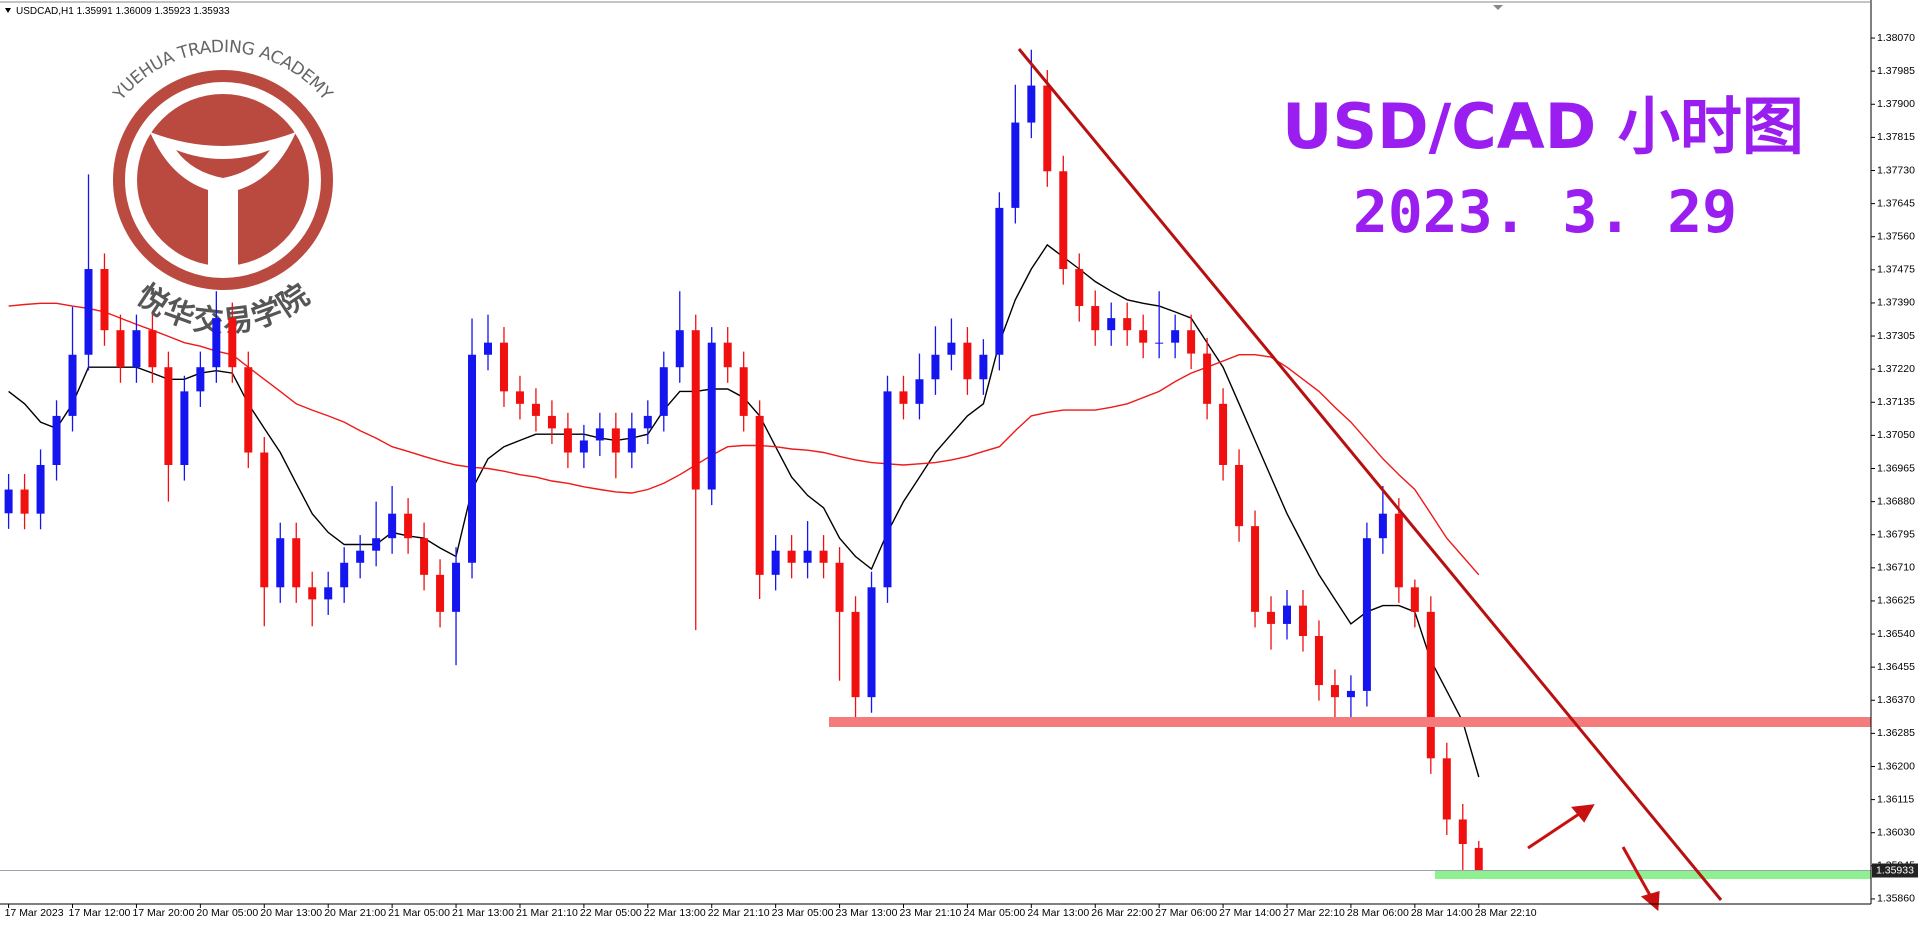 Image resolution: width=1920 pixels, height=927 pixels. Describe the element at coordinates (1896, 766) in the screenshot. I see `y-tick-label: 1.36200` at that location.